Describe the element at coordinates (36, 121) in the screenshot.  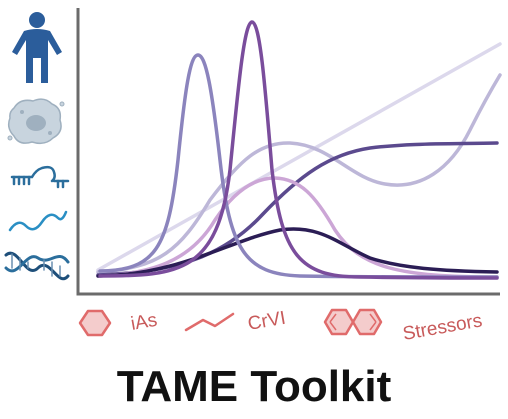
I see `cell-icon` at that location.